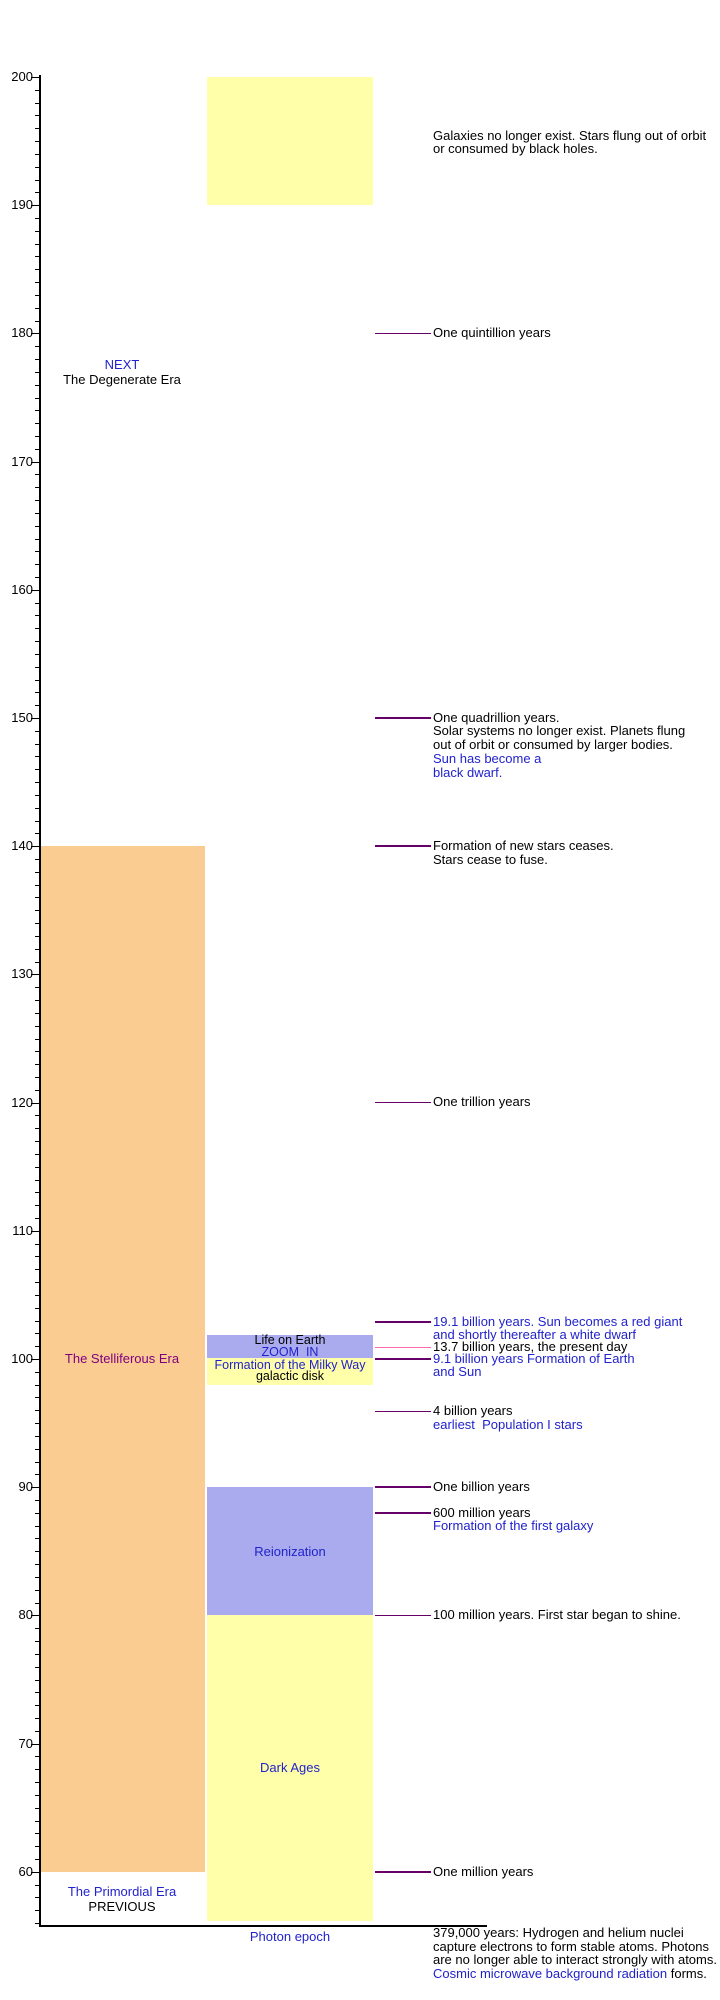  What do you see at coordinates (40, 1000) in the screenshot?
I see `y-axis-line` at bounding box center [40, 1000].